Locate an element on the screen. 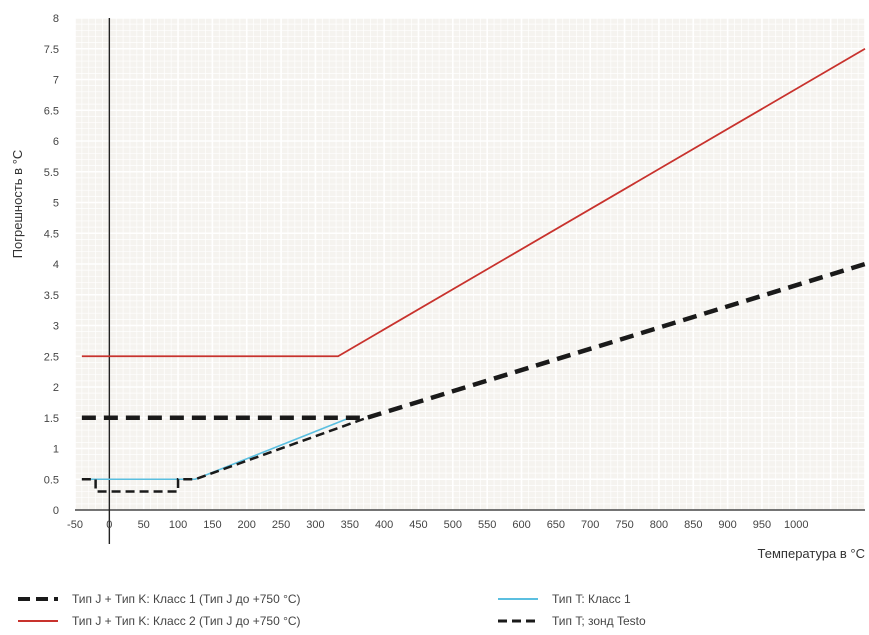 The height and width of the screenshot is (635, 869). legend-item-series-4: Тип T; зонд Testo is located at coordinates (572, 621).